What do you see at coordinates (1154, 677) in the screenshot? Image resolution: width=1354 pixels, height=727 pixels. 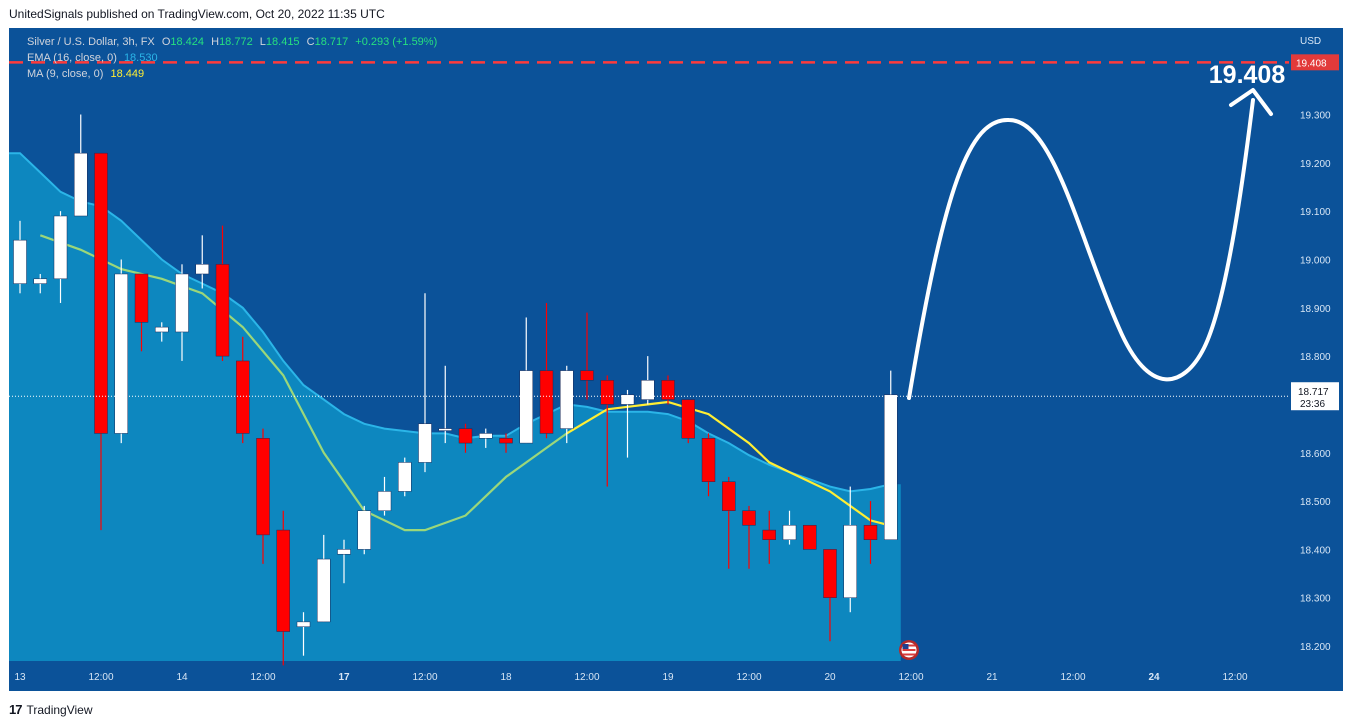 I see `x-tick-label: 24` at bounding box center [1154, 677].